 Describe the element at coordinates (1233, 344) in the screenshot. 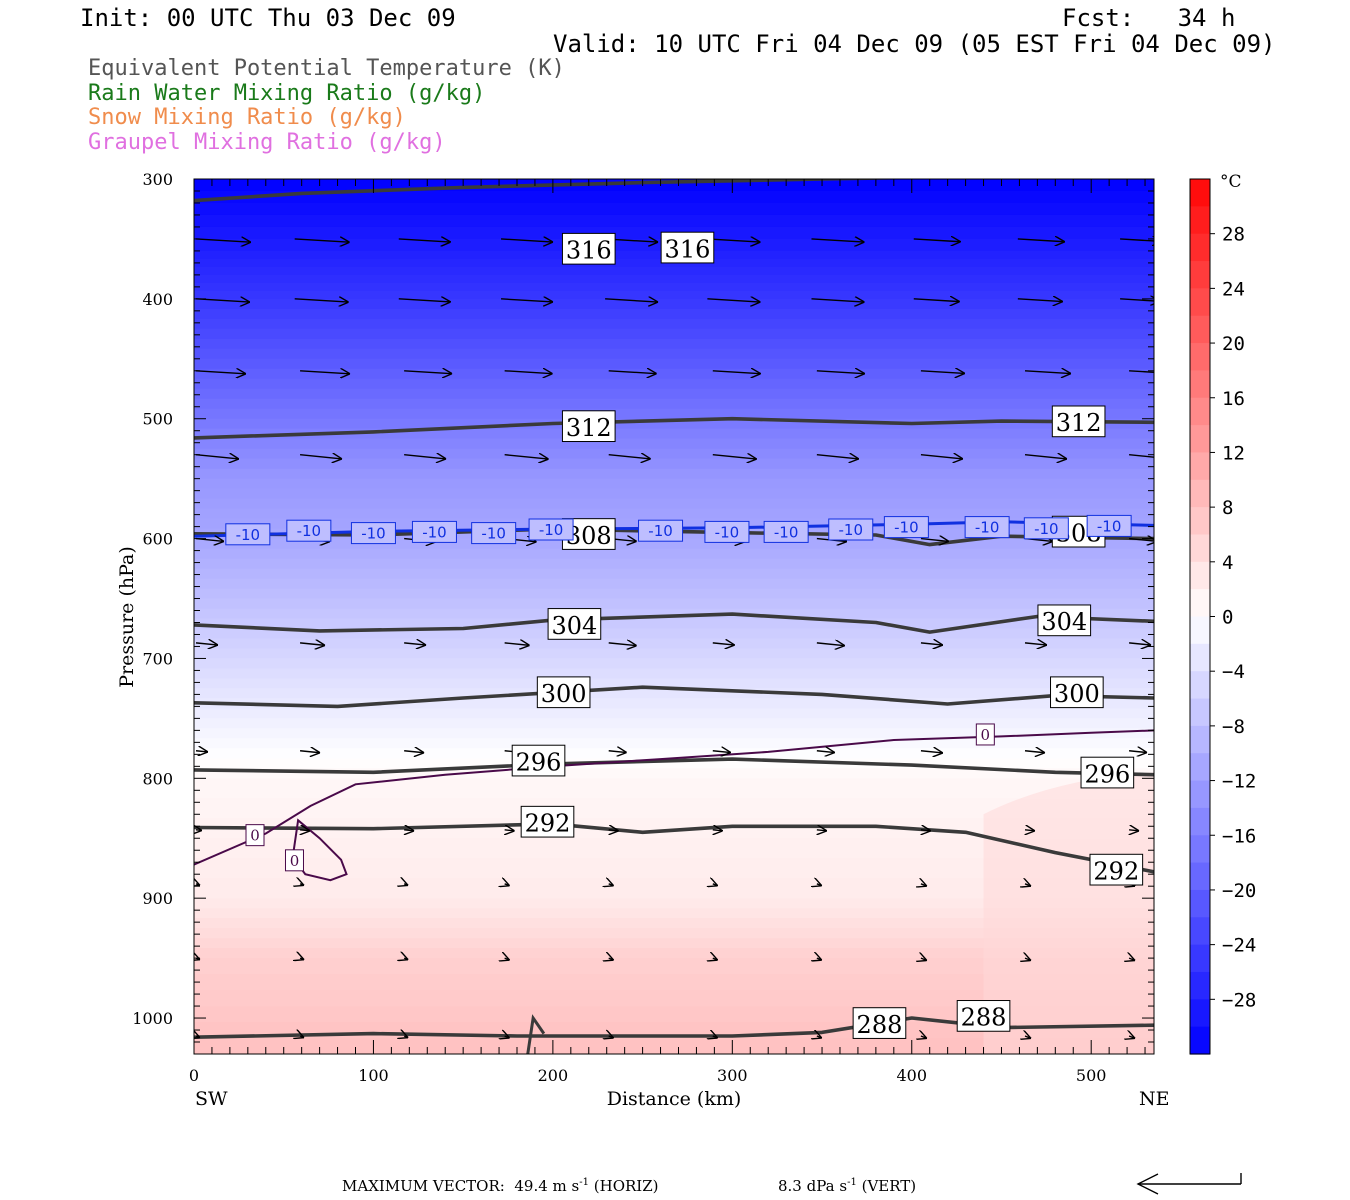

I see `colorbar-label: 20` at that location.